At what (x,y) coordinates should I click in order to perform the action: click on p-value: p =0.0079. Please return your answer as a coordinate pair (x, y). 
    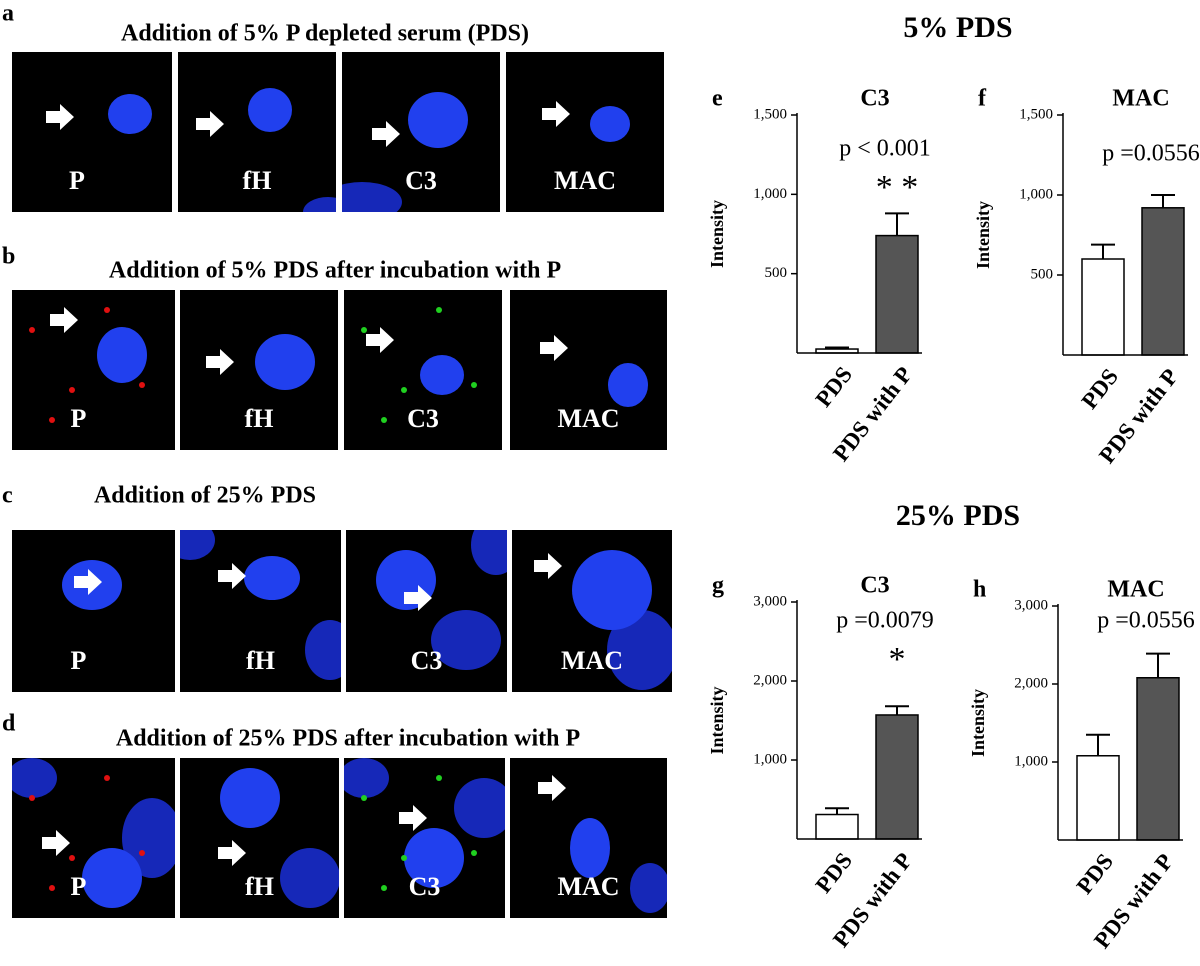
    Looking at the image, I should click on (885, 621).